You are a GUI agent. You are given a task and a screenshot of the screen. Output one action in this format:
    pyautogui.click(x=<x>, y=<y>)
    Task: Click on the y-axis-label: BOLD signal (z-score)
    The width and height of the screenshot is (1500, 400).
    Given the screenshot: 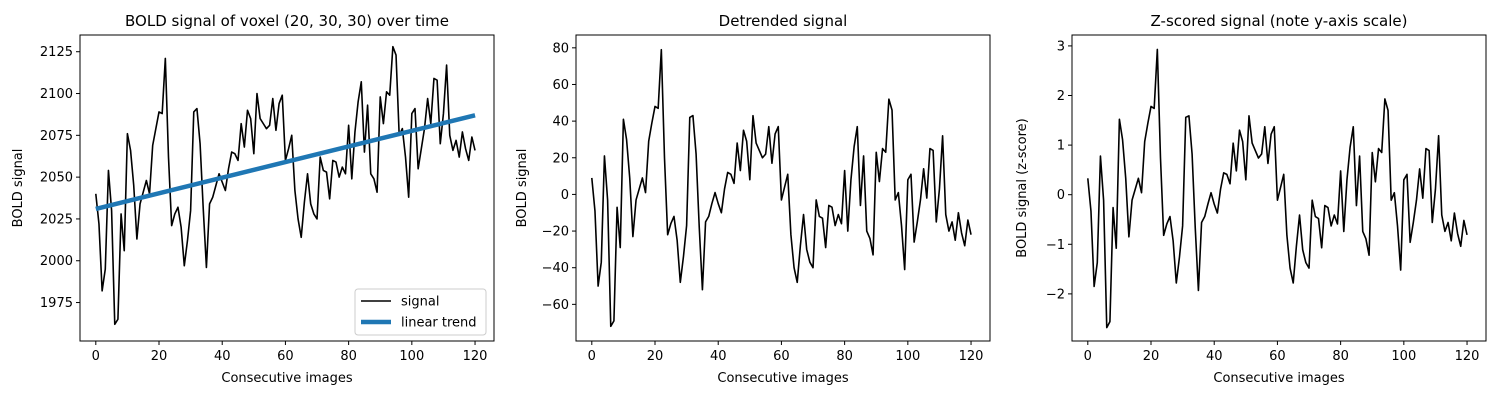 What is the action you would take?
    pyautogui.click(x=1022, y=187)
    